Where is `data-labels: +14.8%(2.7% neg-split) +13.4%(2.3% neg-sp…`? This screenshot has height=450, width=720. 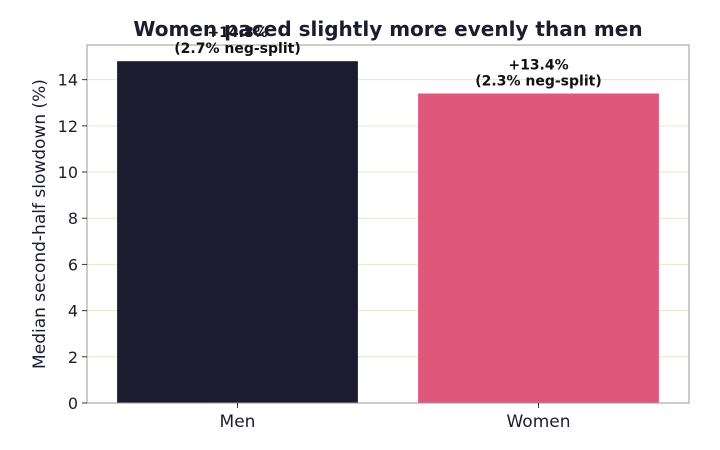 data-labels: +14.8%(2.7% neg-split) +13.4%(2.3% neg-sp… is located at coordinates (387, 57).